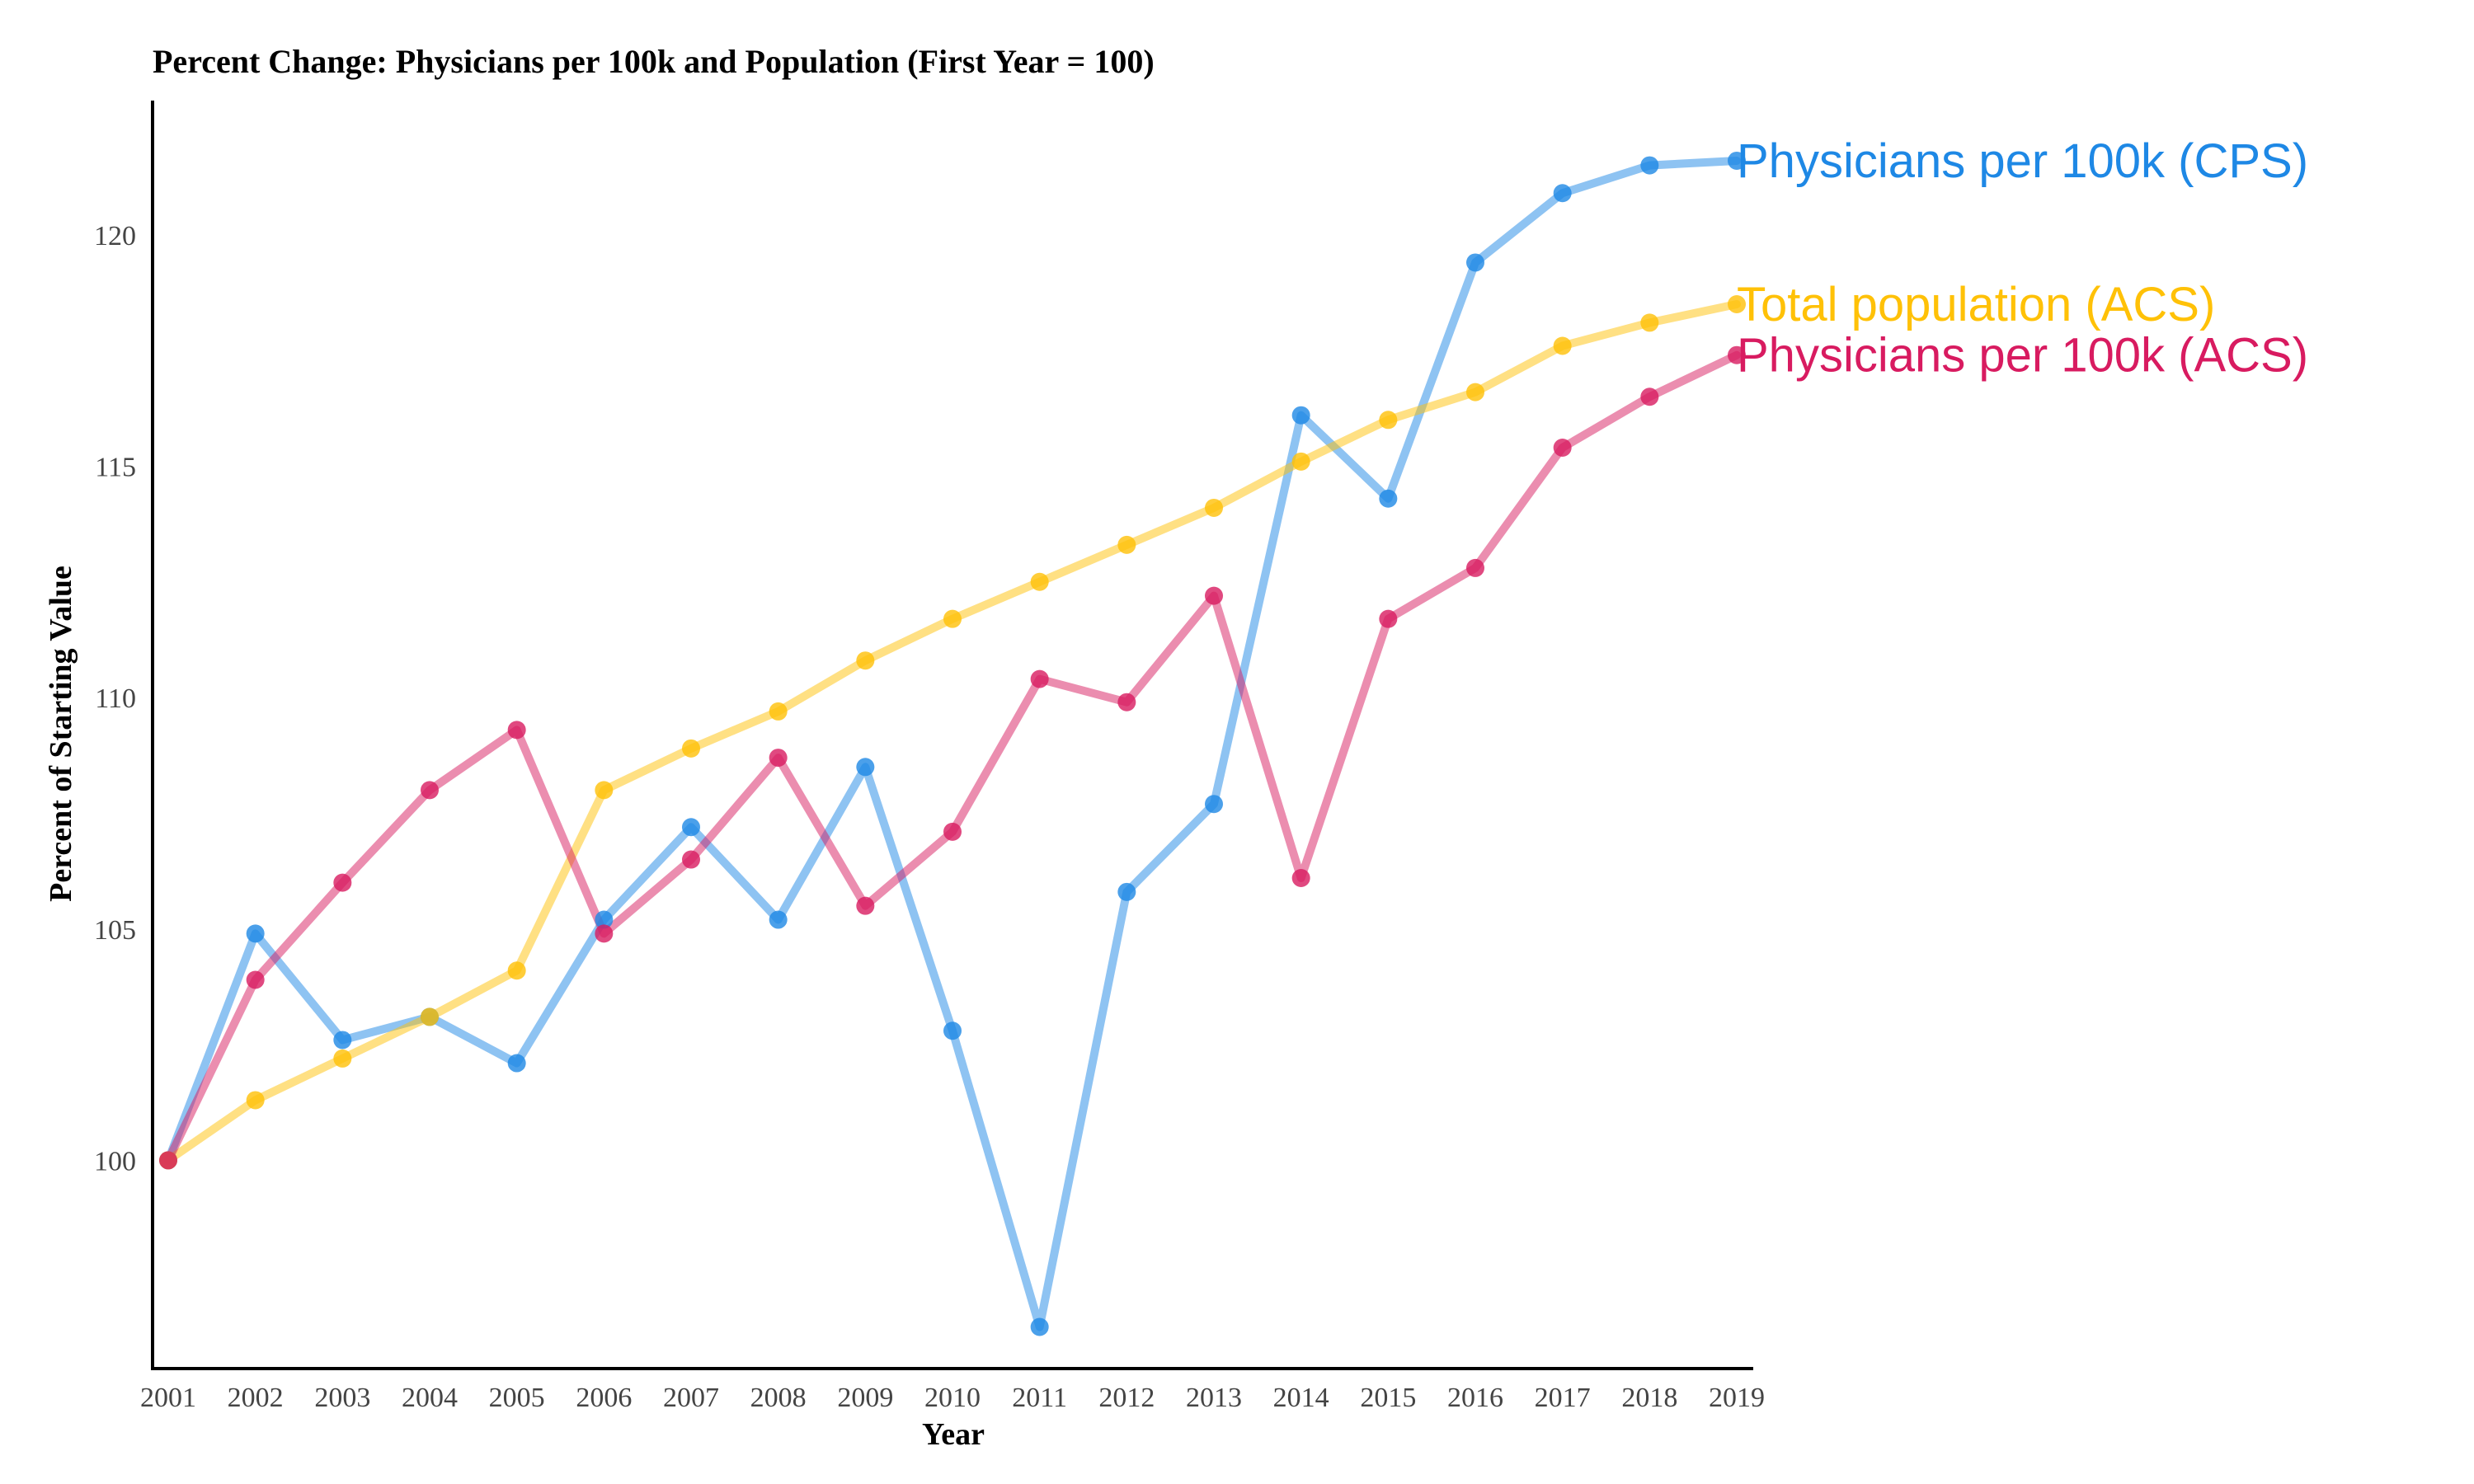 The height and width of the screenshot is (1484, 2474). I want to click on y-tick-labels: 100 105 110 115 120, so click(115, 699).